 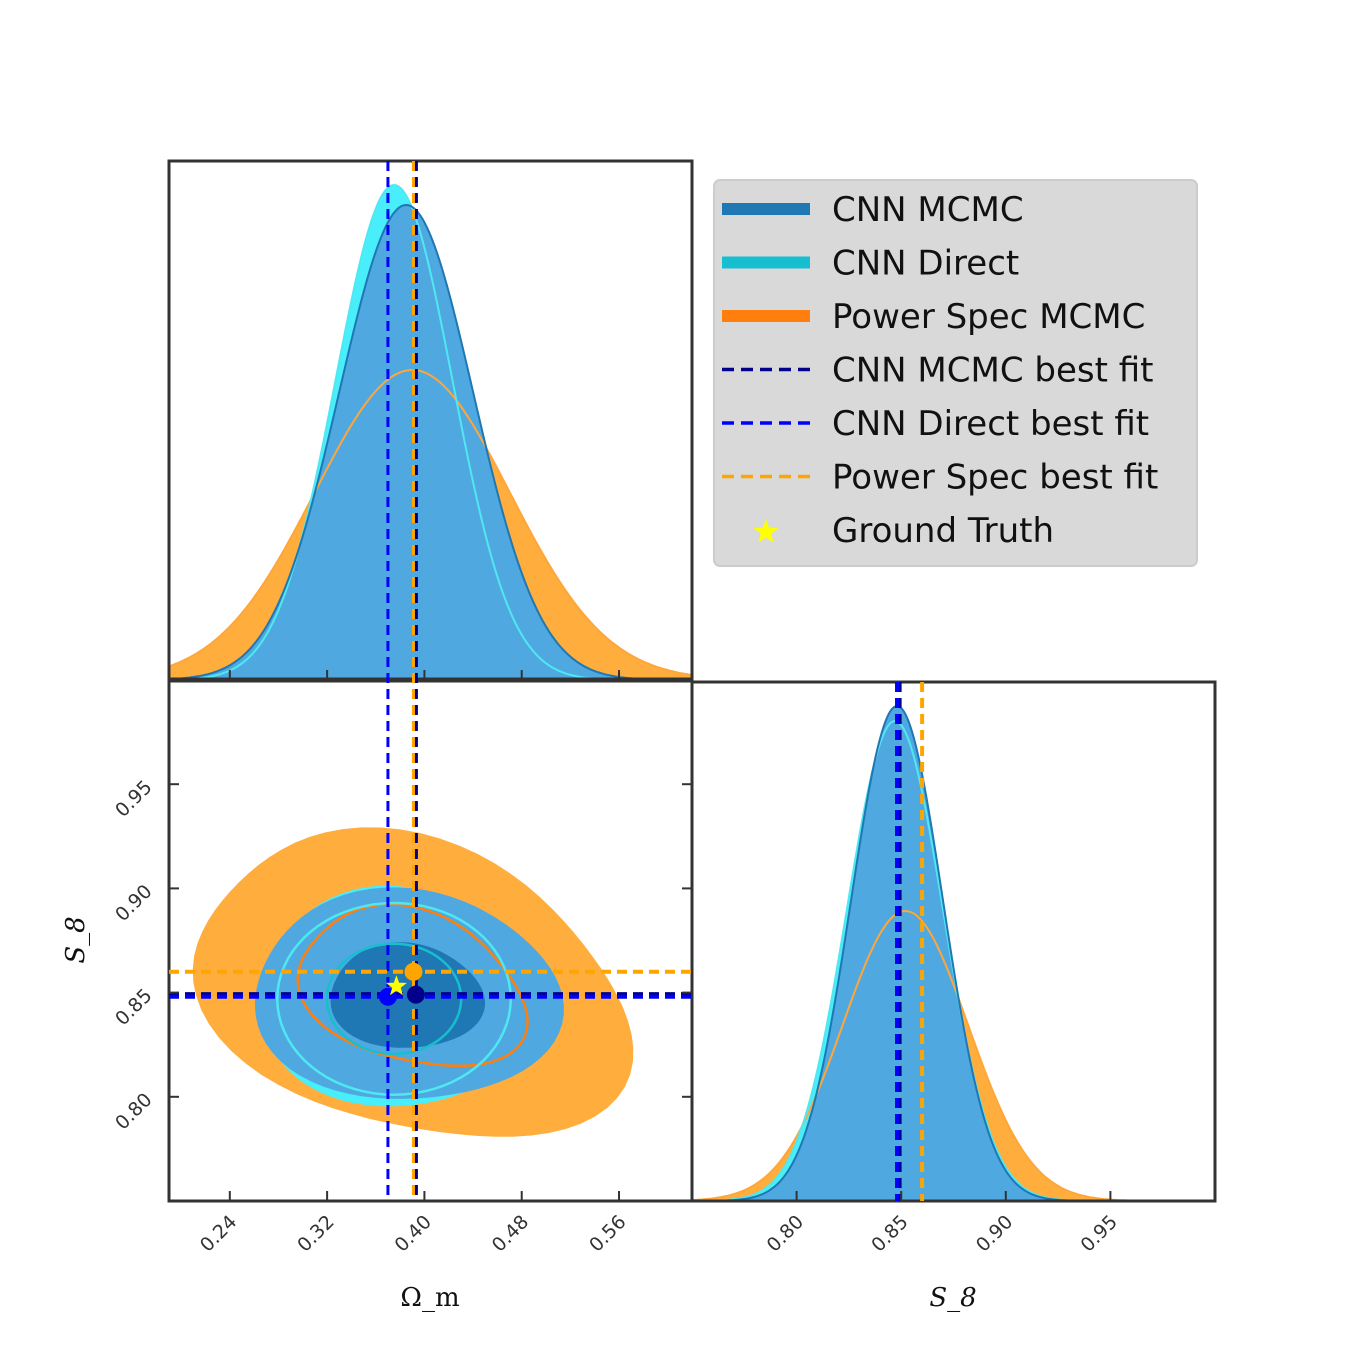 I want to click on point-power-spec-best-fit, so click(x=413, y=971).